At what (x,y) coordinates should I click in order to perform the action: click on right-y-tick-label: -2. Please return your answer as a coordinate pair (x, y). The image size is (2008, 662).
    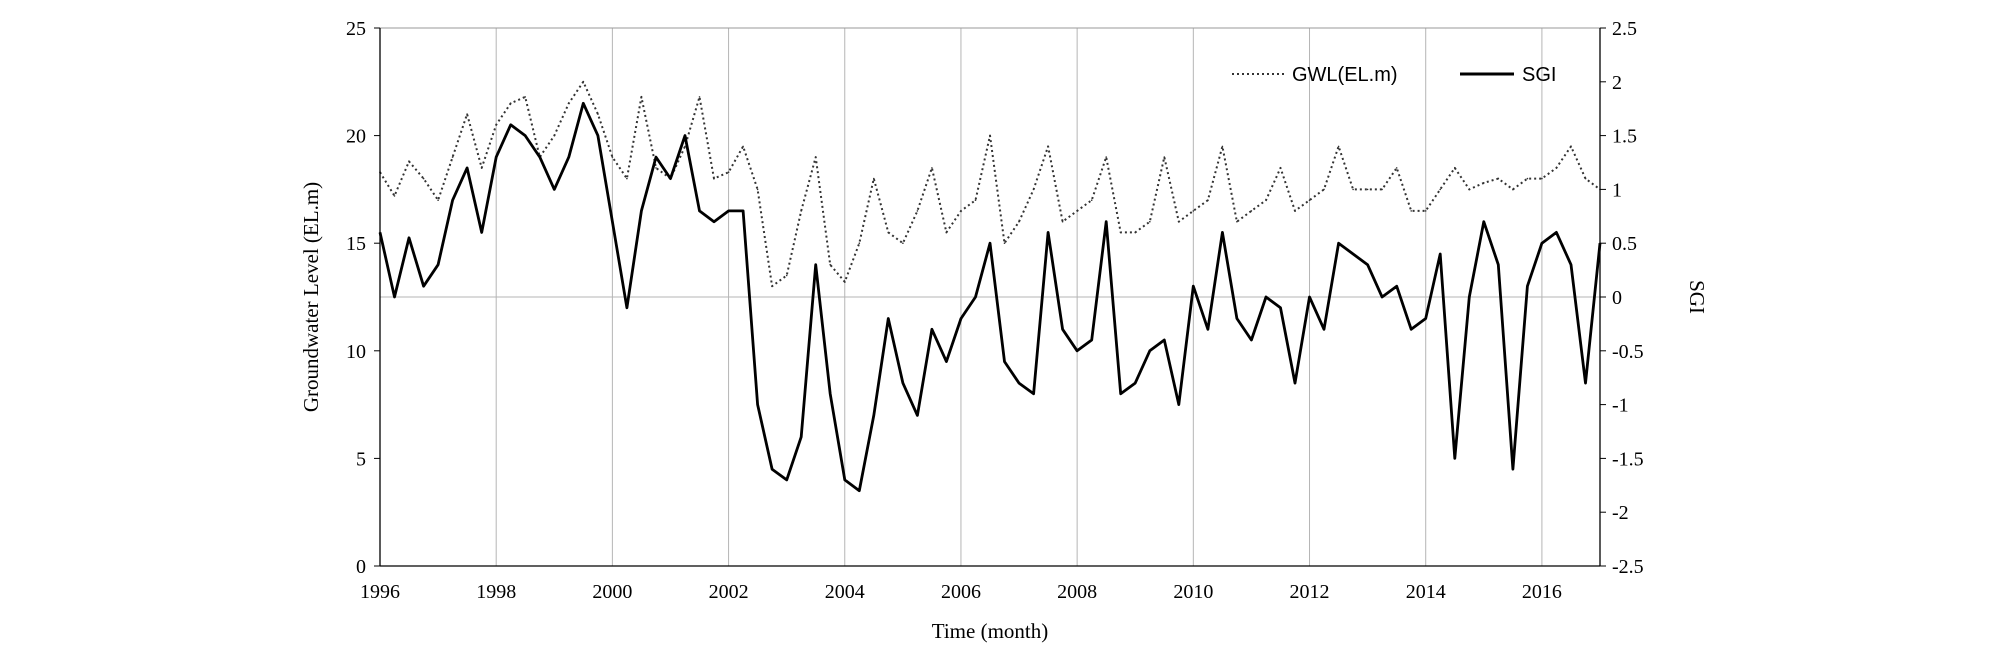
    Looking at the image, I should click on (1620, 513).